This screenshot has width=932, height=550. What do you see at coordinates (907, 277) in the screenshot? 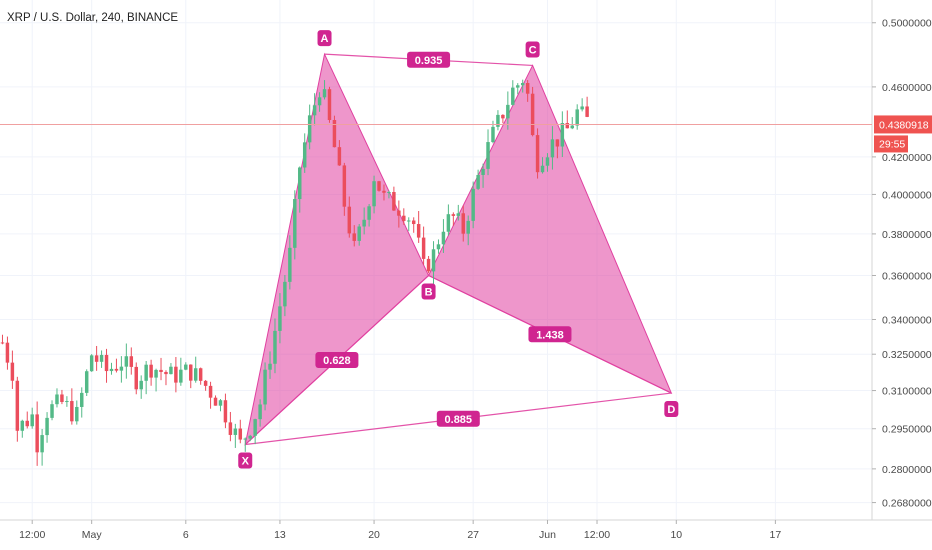
I see `y-tick-label: 0.3600000` at bounding box center [907, 277].